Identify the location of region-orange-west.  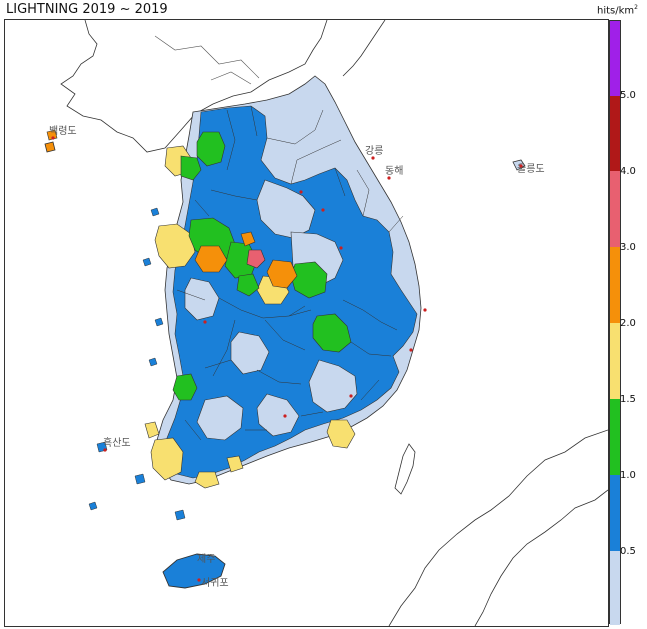
(211, 259).